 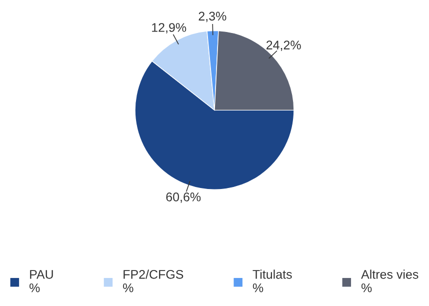 What do you see at coordinates (41, 281) in the screenshot?
I see `legend-label: PAU %` at bounding box center [41, 281].